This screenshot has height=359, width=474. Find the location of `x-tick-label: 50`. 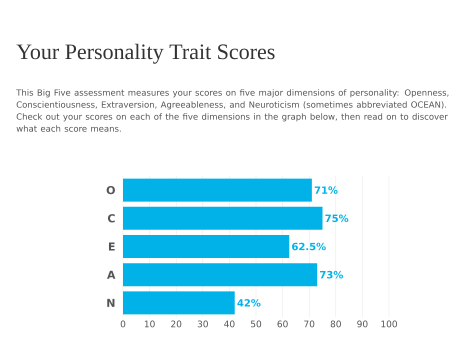

x-tick-label: 50 is located at coordinates (256, 324).